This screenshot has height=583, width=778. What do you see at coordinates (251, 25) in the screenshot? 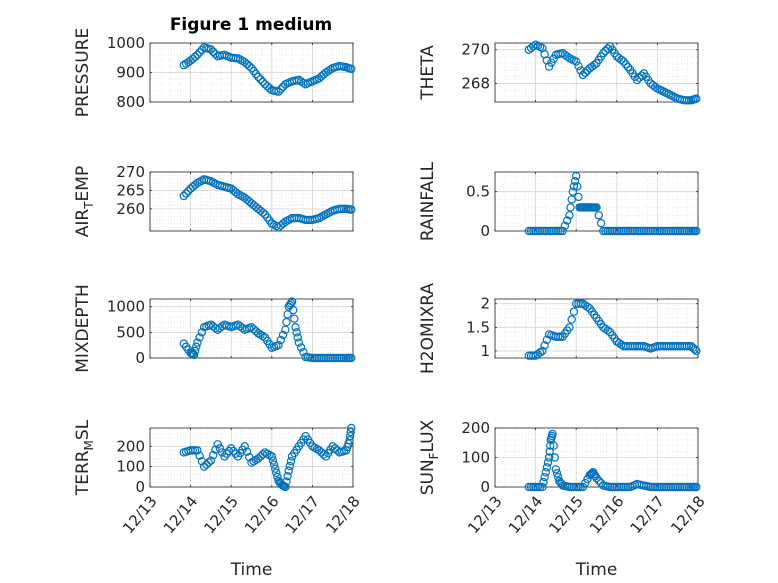
I see `figure-title: Figure 1 medium` at bounding box center [251, 25].